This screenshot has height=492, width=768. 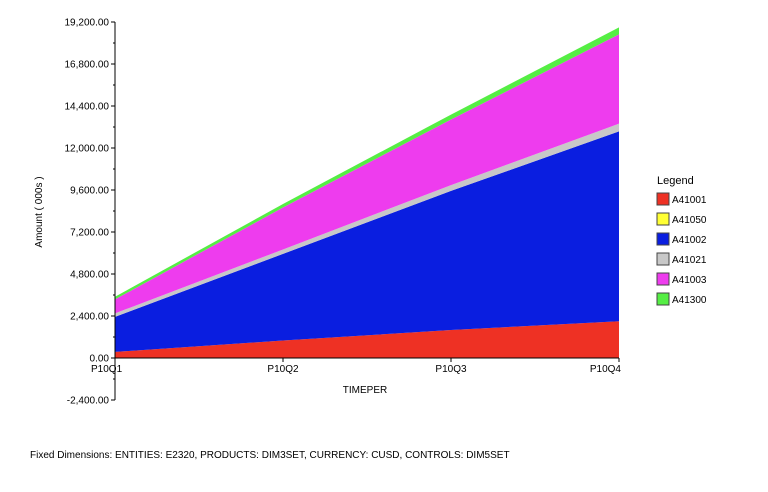 I want to click on legend-label-A41300: A41300, so click(x=689, y=300).